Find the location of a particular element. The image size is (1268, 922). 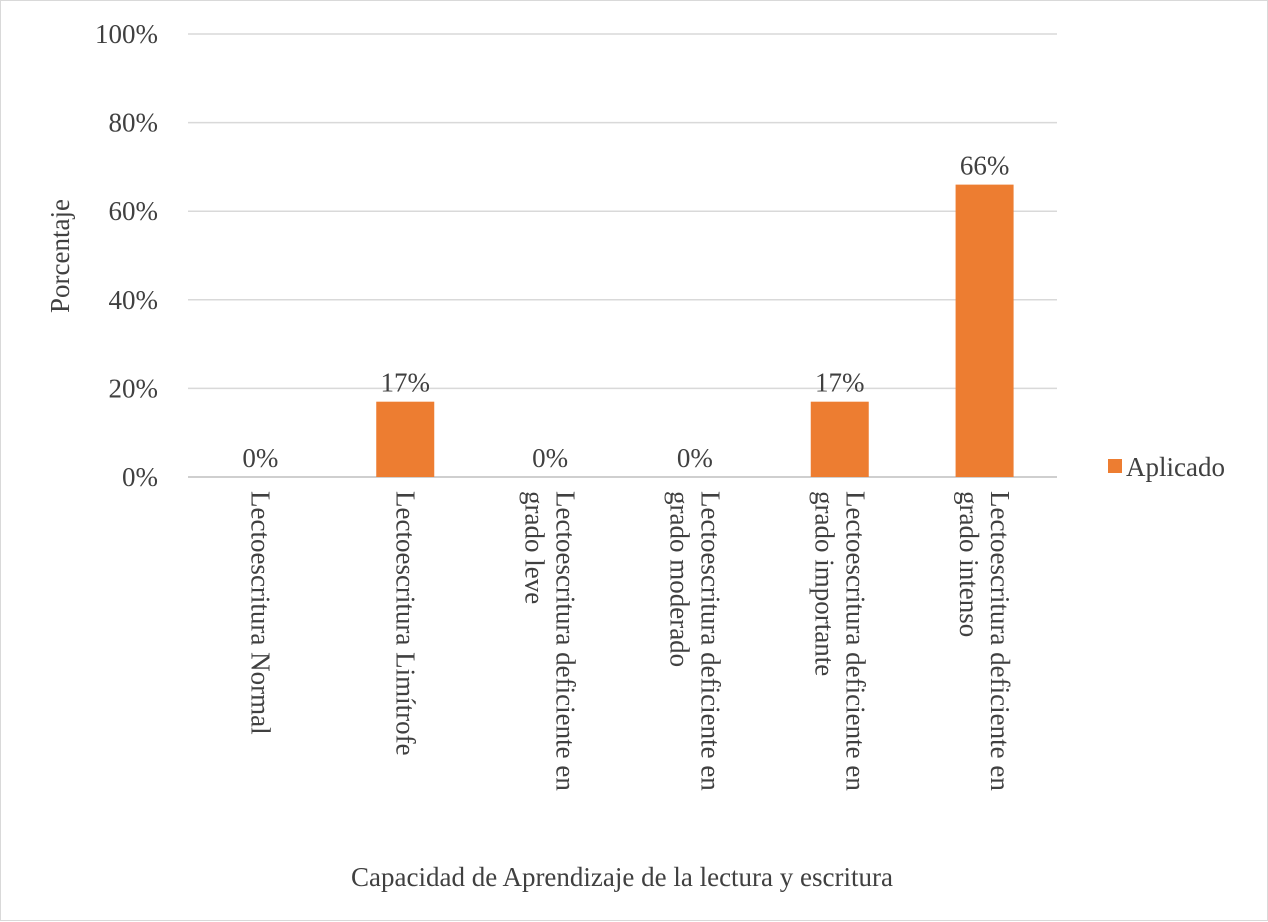

x-category-label: grado intenso is located at coordinates (969, 564).